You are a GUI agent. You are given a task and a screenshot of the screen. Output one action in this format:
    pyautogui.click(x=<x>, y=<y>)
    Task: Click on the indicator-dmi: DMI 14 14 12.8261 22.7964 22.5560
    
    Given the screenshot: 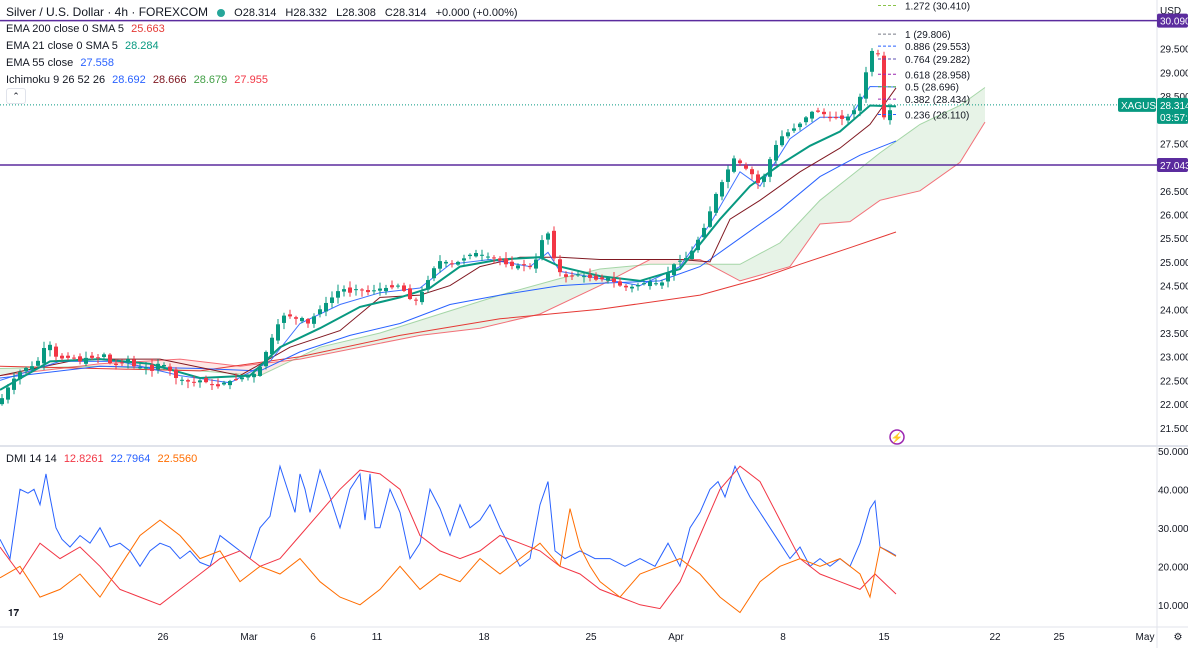 What is the action you would take?
    pyautogui.click(x=101, y=459)
    